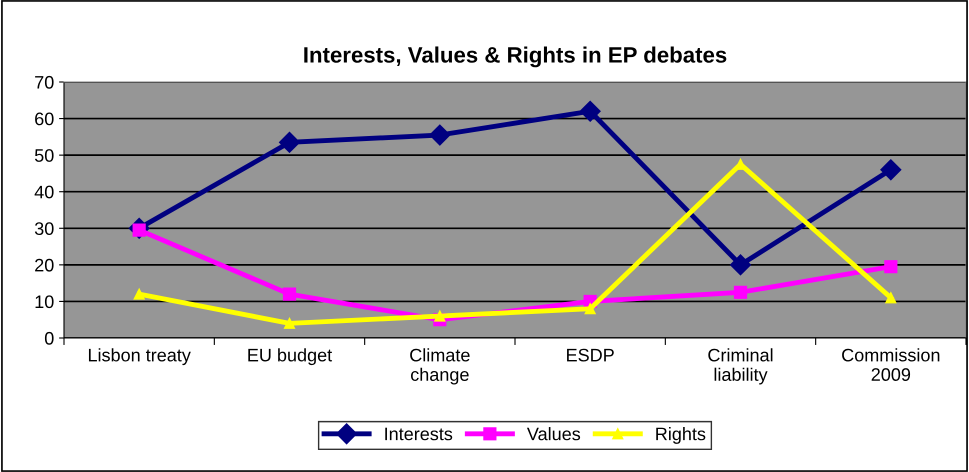 Image resolution: width=969 pixels, height=472 pixels. Describe the element at coordinates (44, 82) in the screenshot. I see `y-tick-label: 70` at that location.